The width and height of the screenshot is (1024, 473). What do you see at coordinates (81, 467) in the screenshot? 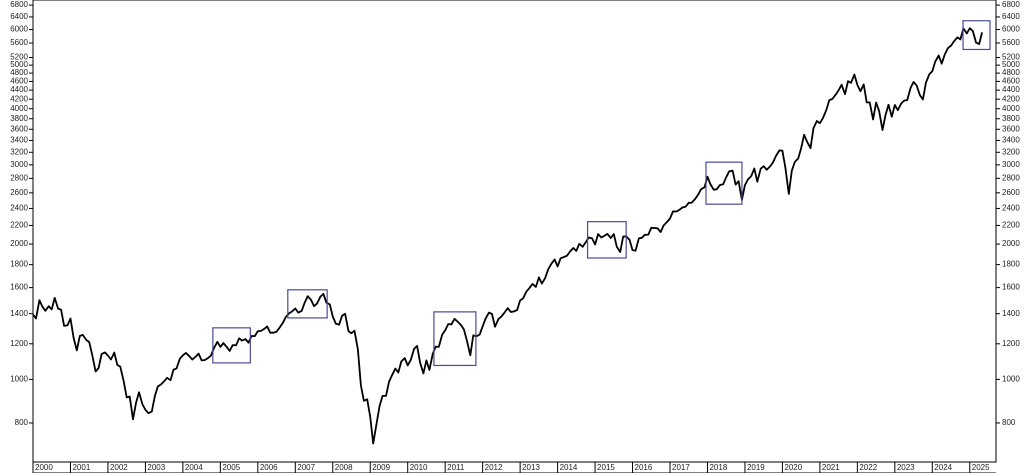
I see `x-tick-label: 2001` at bounding box center [81, 467].